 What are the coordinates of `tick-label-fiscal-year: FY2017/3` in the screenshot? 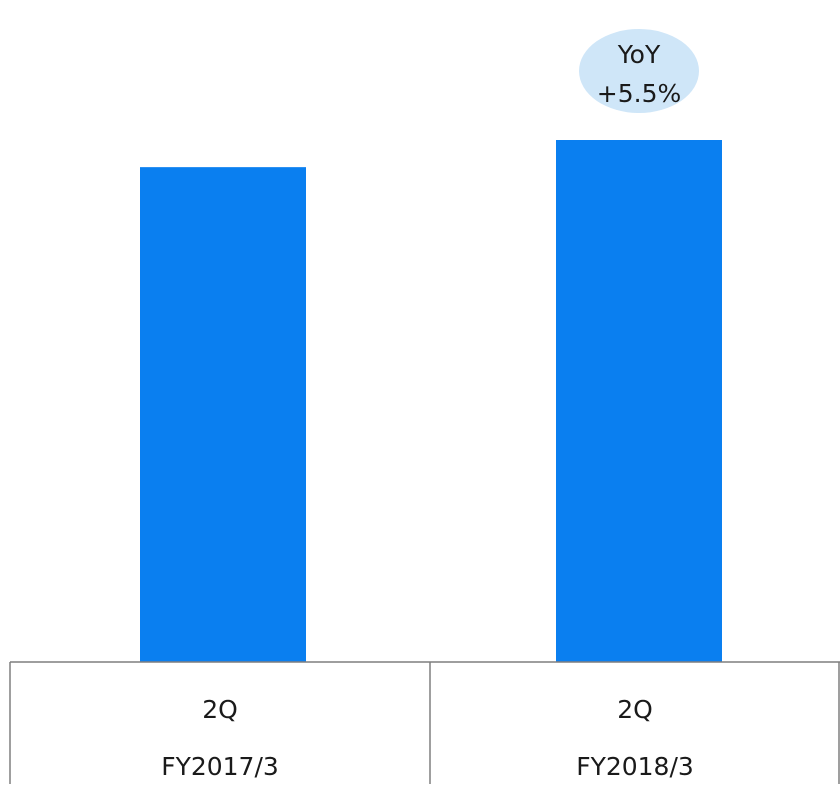 It's located at (220, 766).